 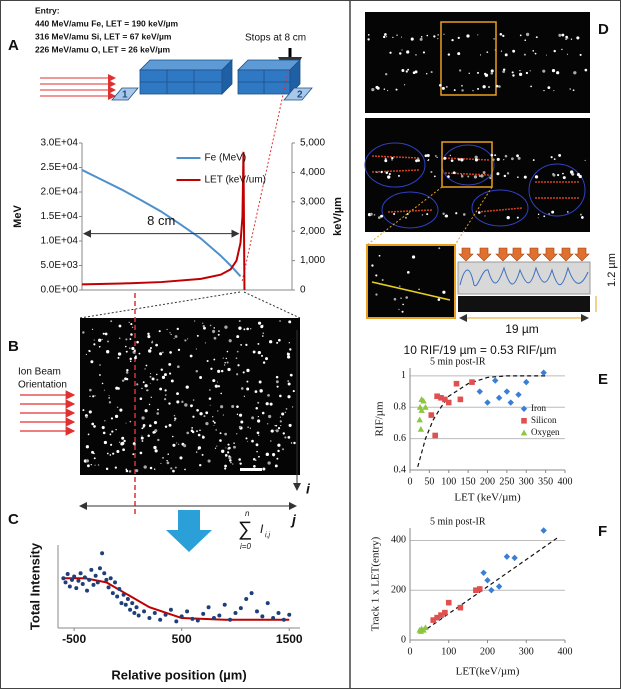 What do you see at coordinates (18, 216) in the screenshot?
I see `y-axis-title: MeV` at bounding box center [18, 216].